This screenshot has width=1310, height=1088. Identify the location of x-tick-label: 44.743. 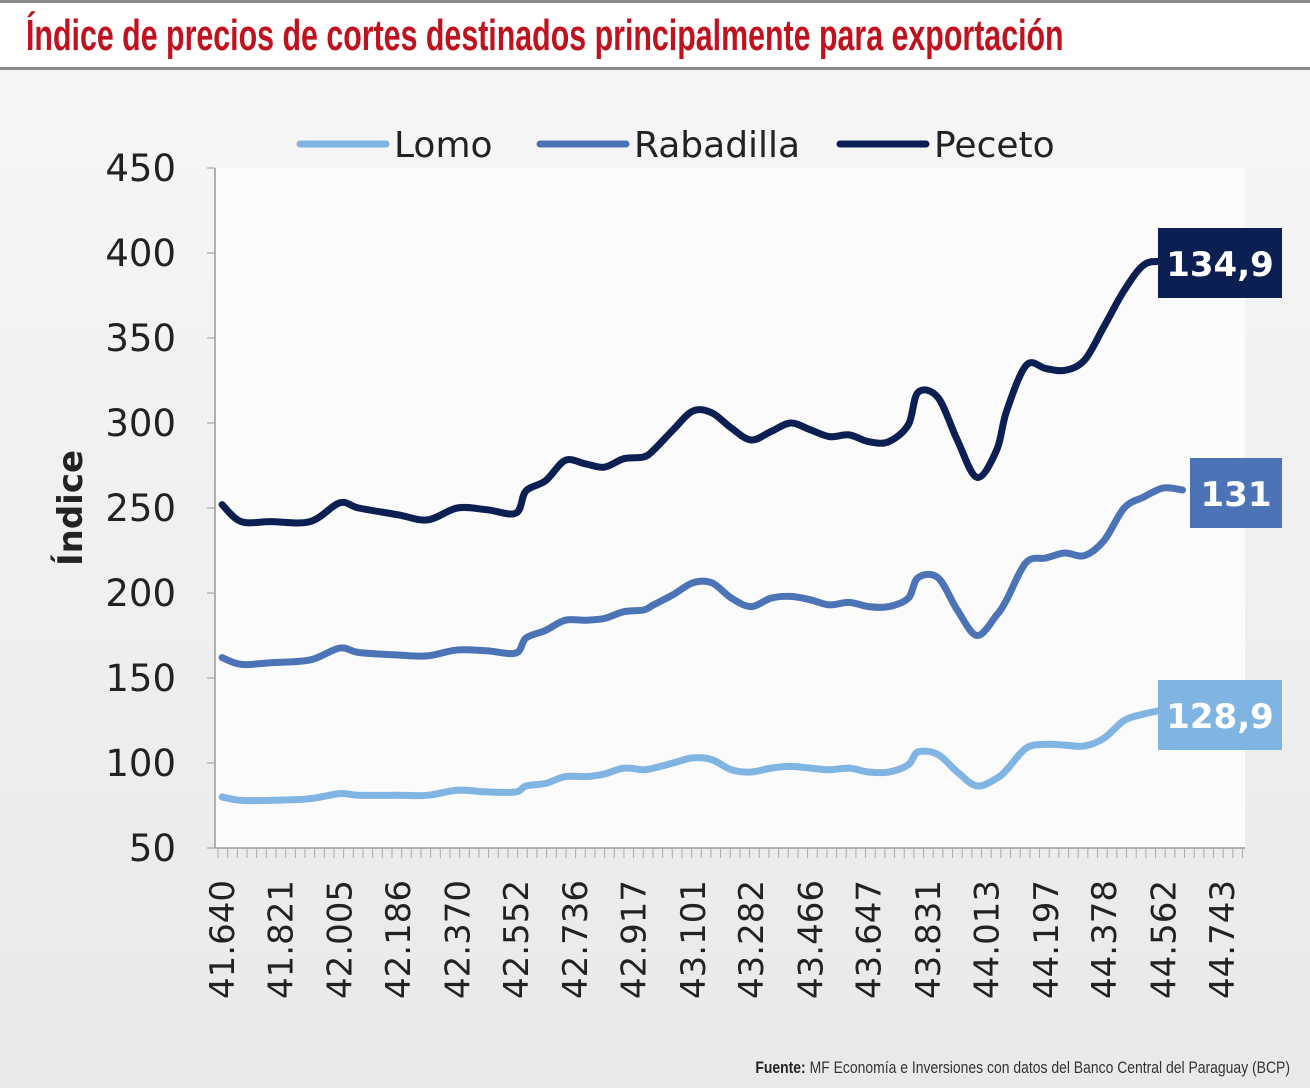
(1223, 939).